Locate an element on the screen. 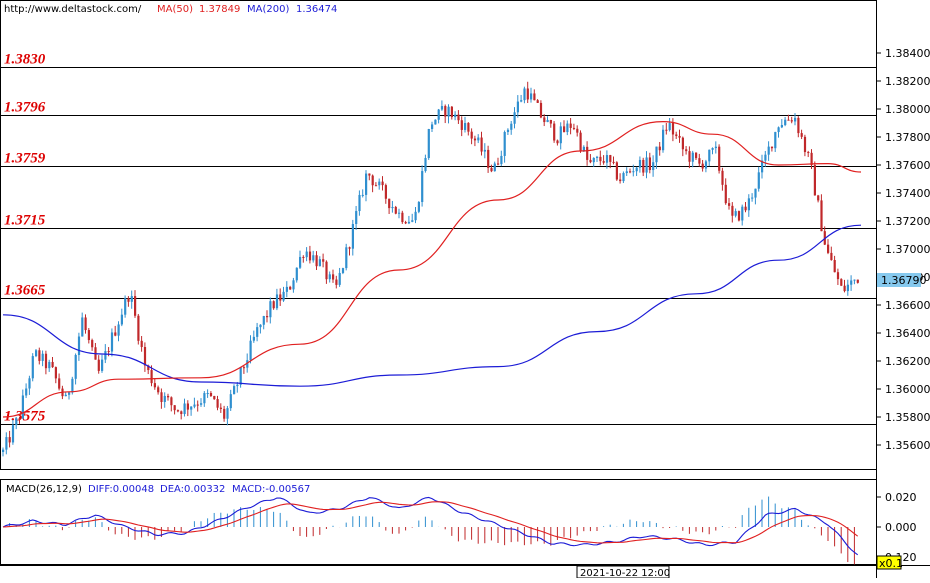 The image size is (930, 583). y-tick-label: 1.38000 is located at coordinates (907, 109).